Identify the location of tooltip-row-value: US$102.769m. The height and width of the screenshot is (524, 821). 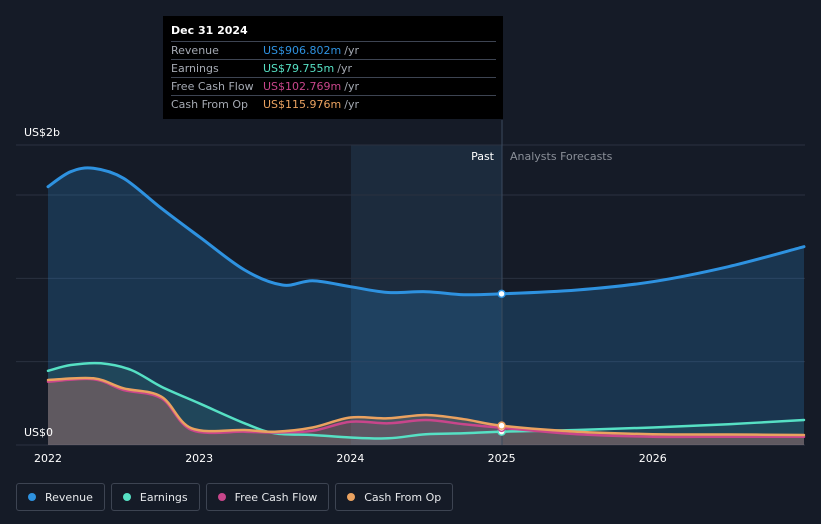
(302, 86).